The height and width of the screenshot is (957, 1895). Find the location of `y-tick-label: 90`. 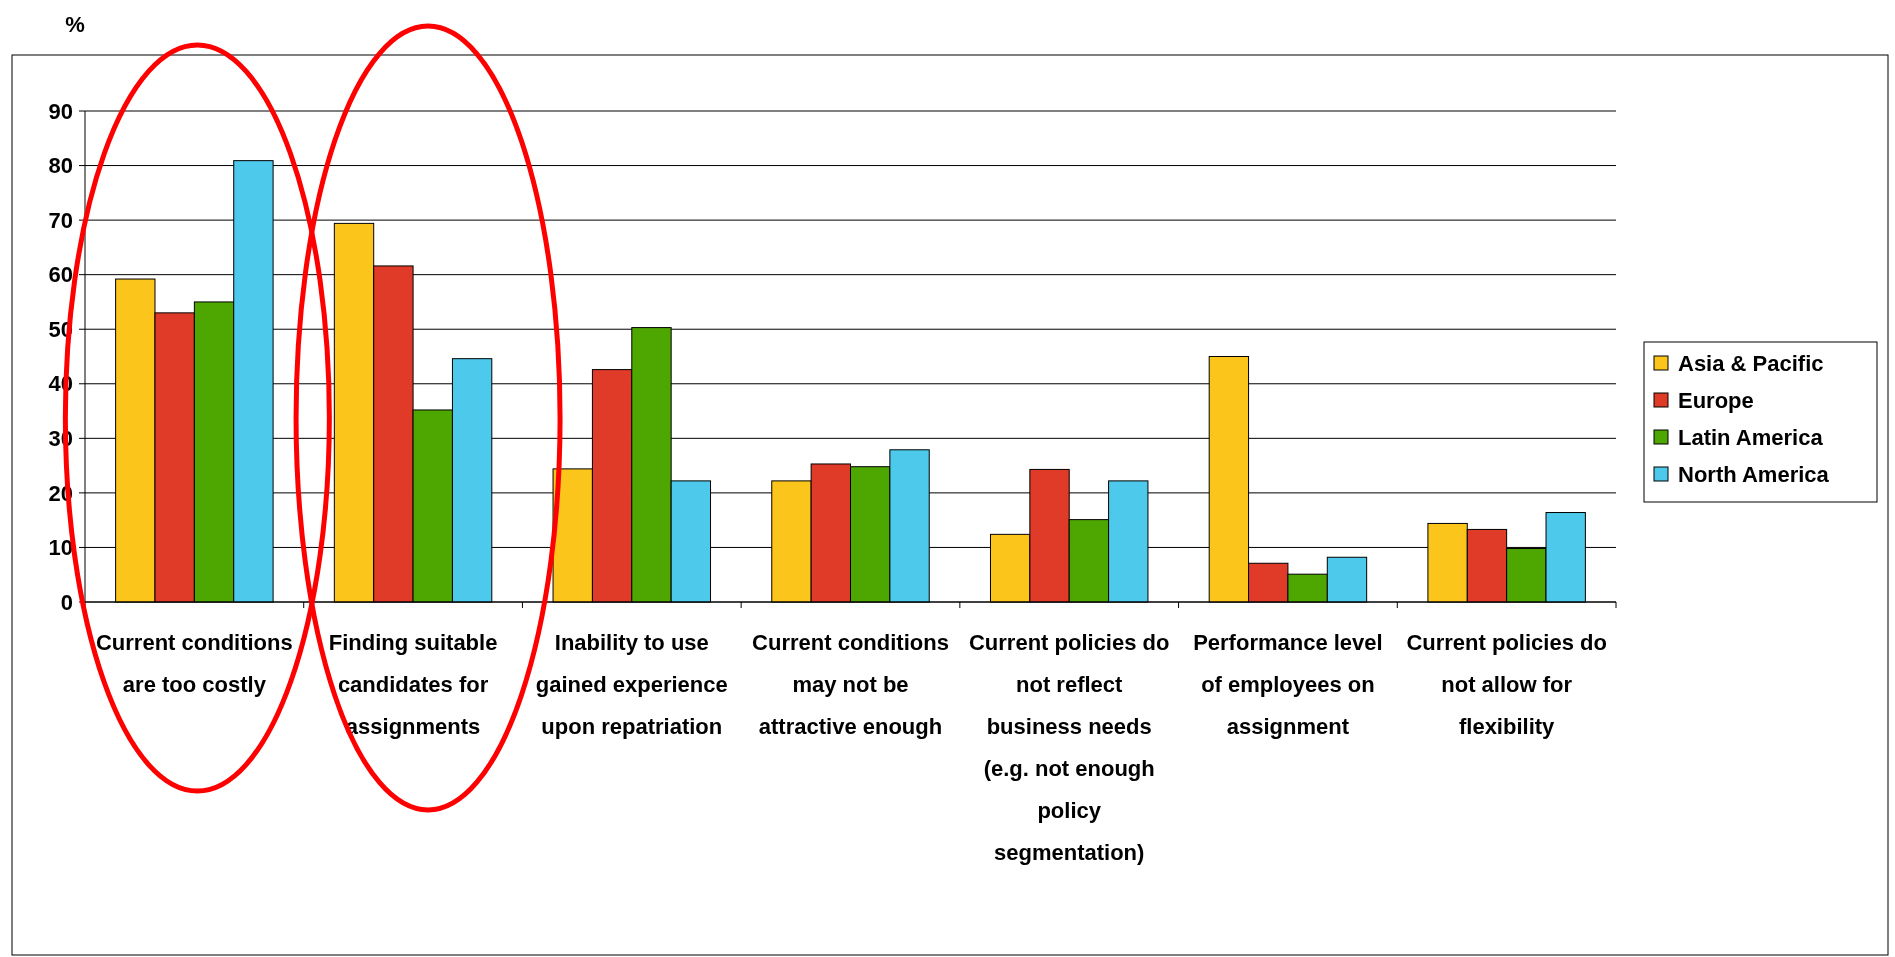

y-tick-label: 90 is located at coordinates (60, 111).